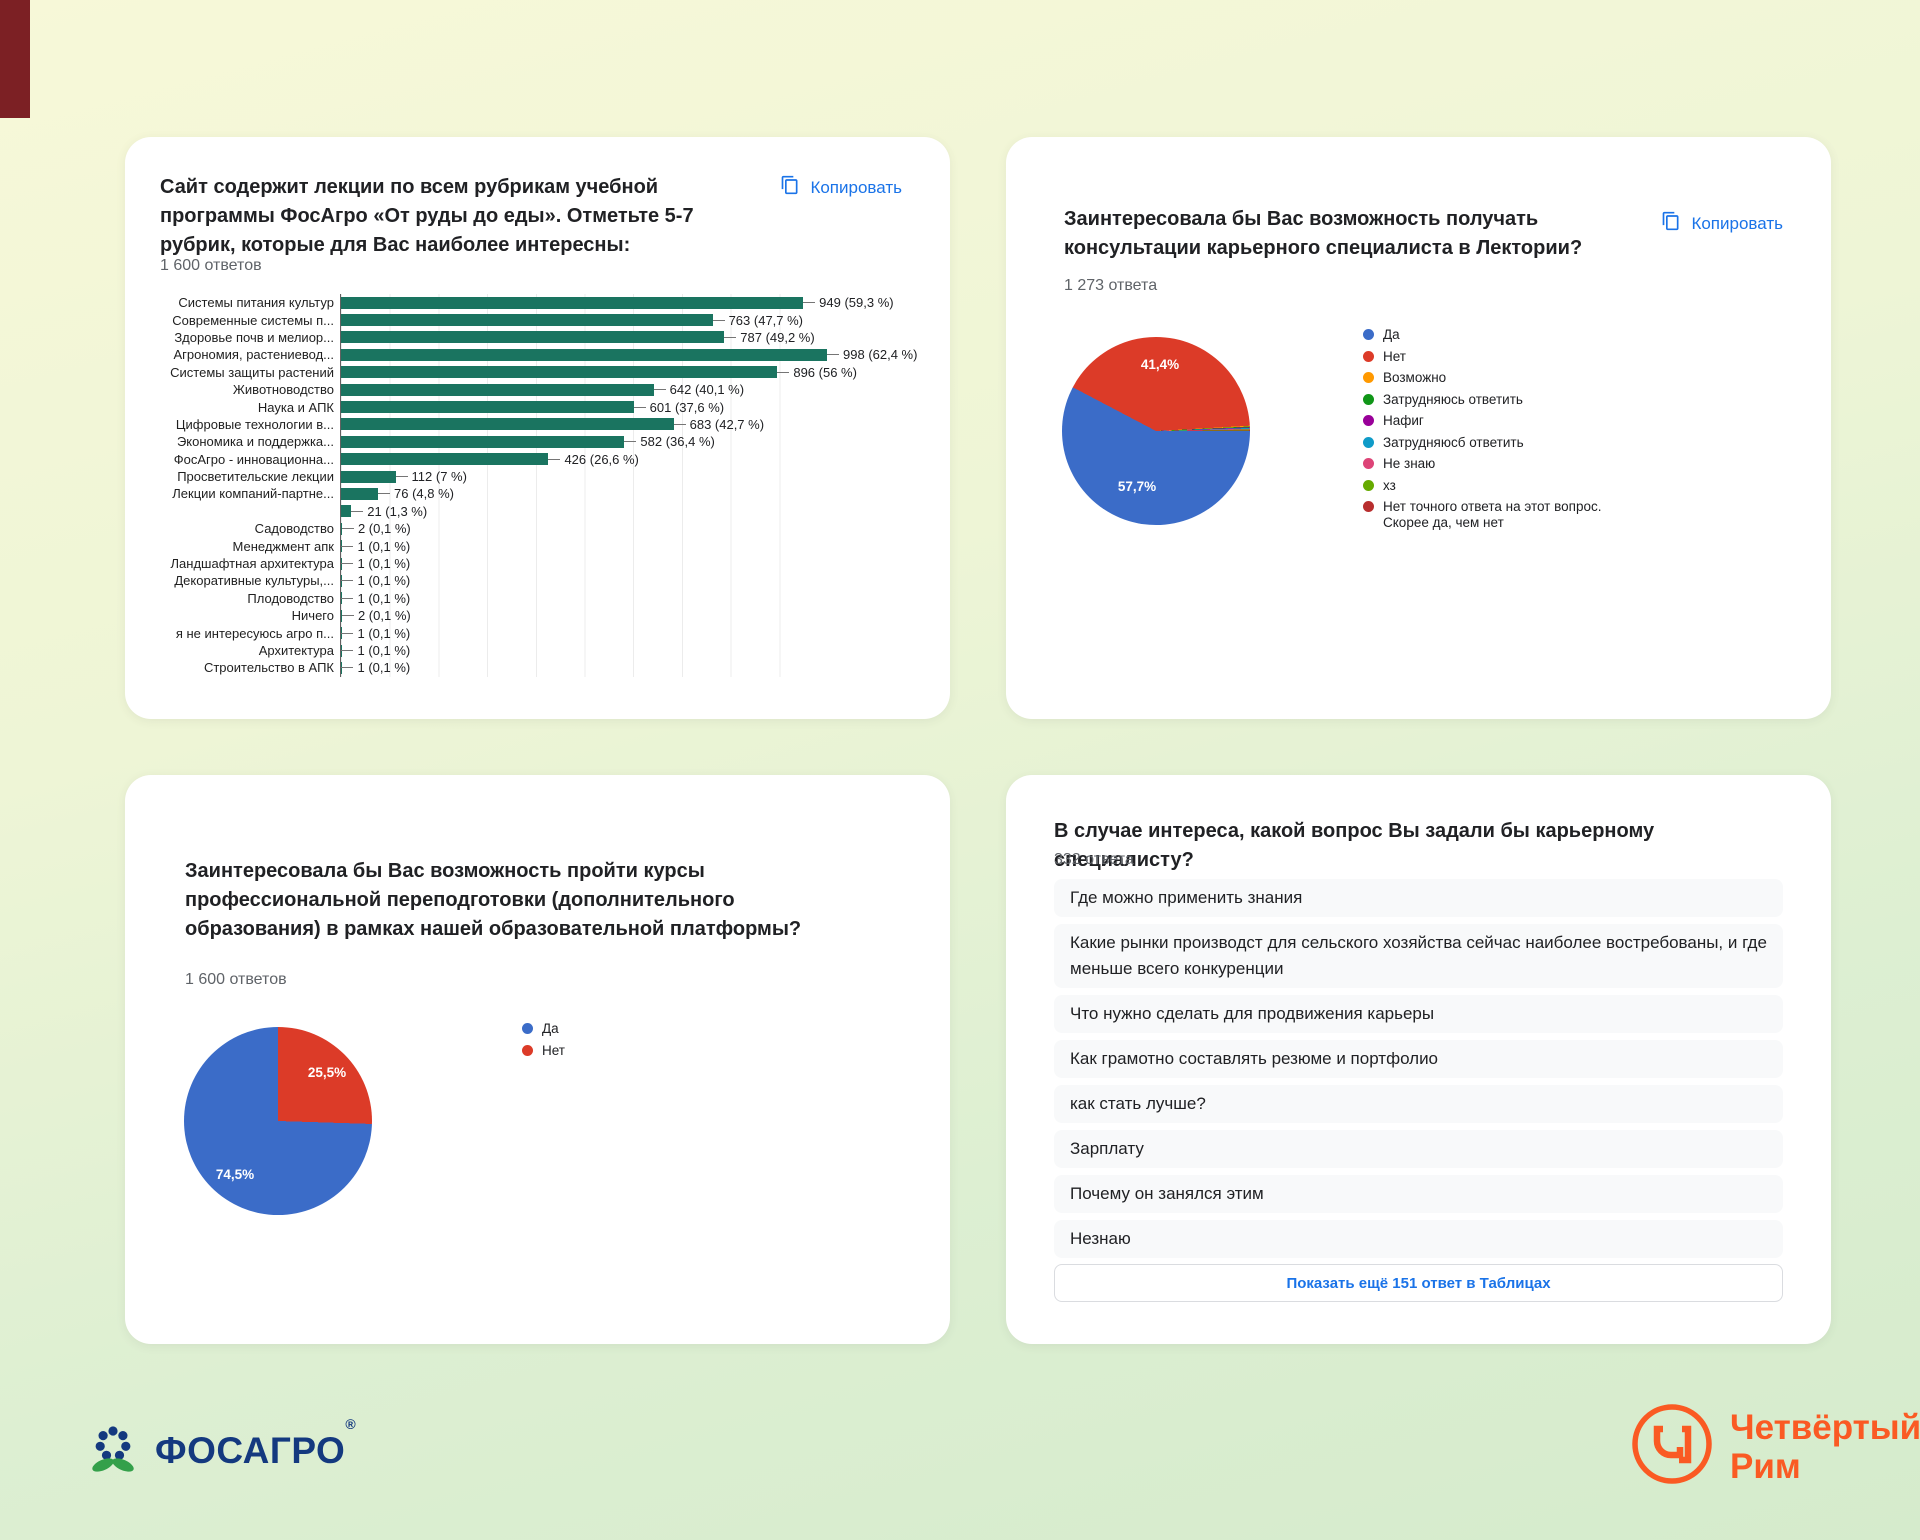 The height and width of the screenshot is (1540, 1920). Describe the element at coordinates (1409, 463) in the screenshot. I see `legend-label: Не знаю` at that location.